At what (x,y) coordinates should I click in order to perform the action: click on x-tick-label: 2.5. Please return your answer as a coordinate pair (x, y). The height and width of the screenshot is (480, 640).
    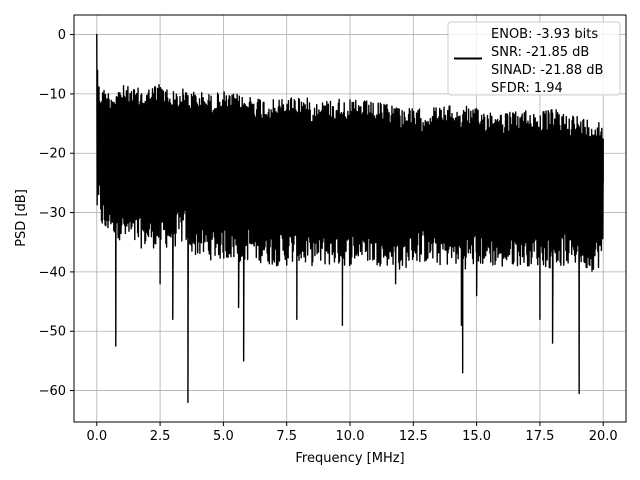
    Looking at the image, I should click on (160, 436).